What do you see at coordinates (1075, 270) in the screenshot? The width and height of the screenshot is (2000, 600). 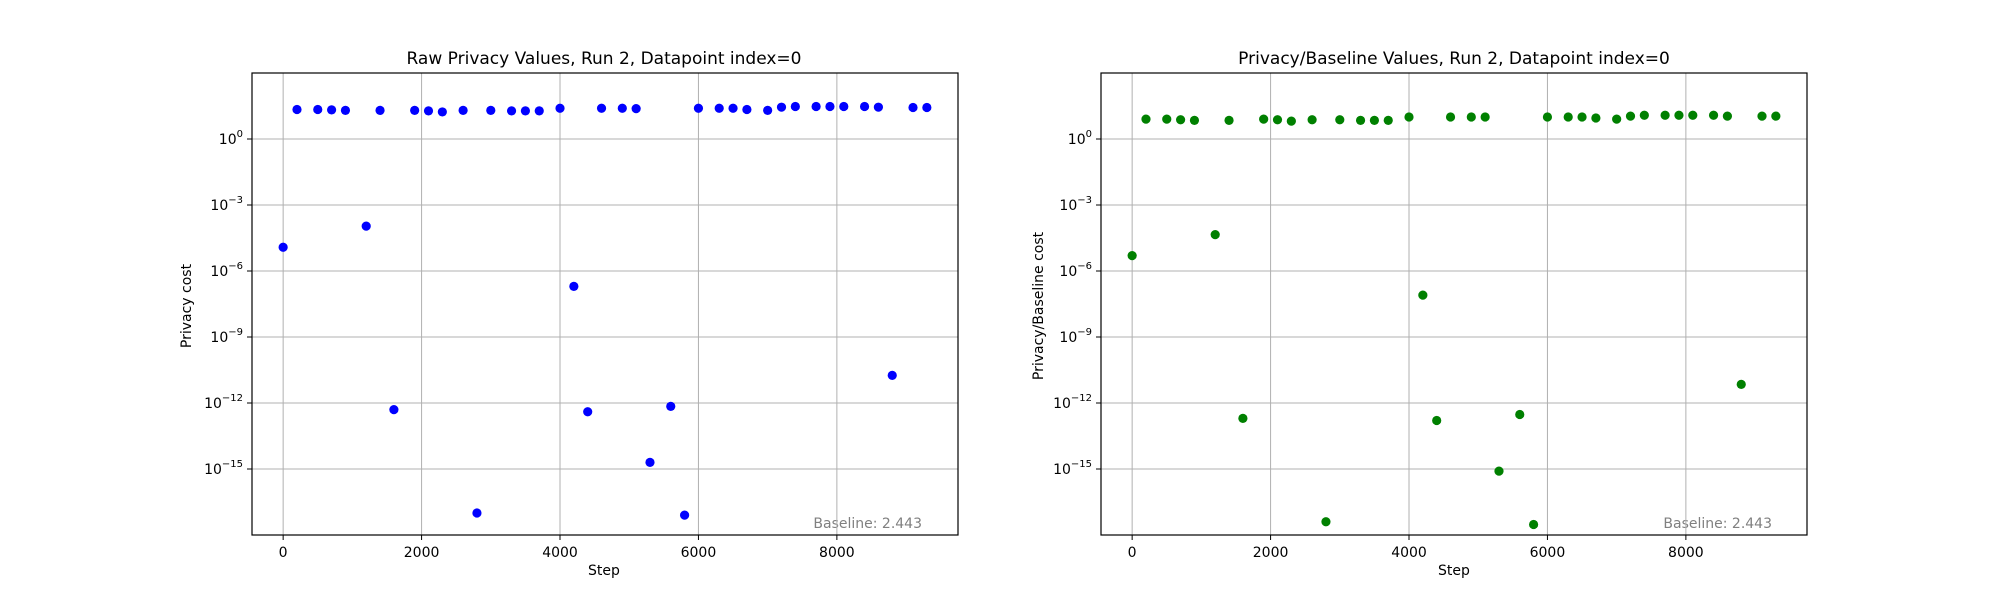 I see `y-tick-label: 10⁻⁶` at bounding box center [1075, 270].